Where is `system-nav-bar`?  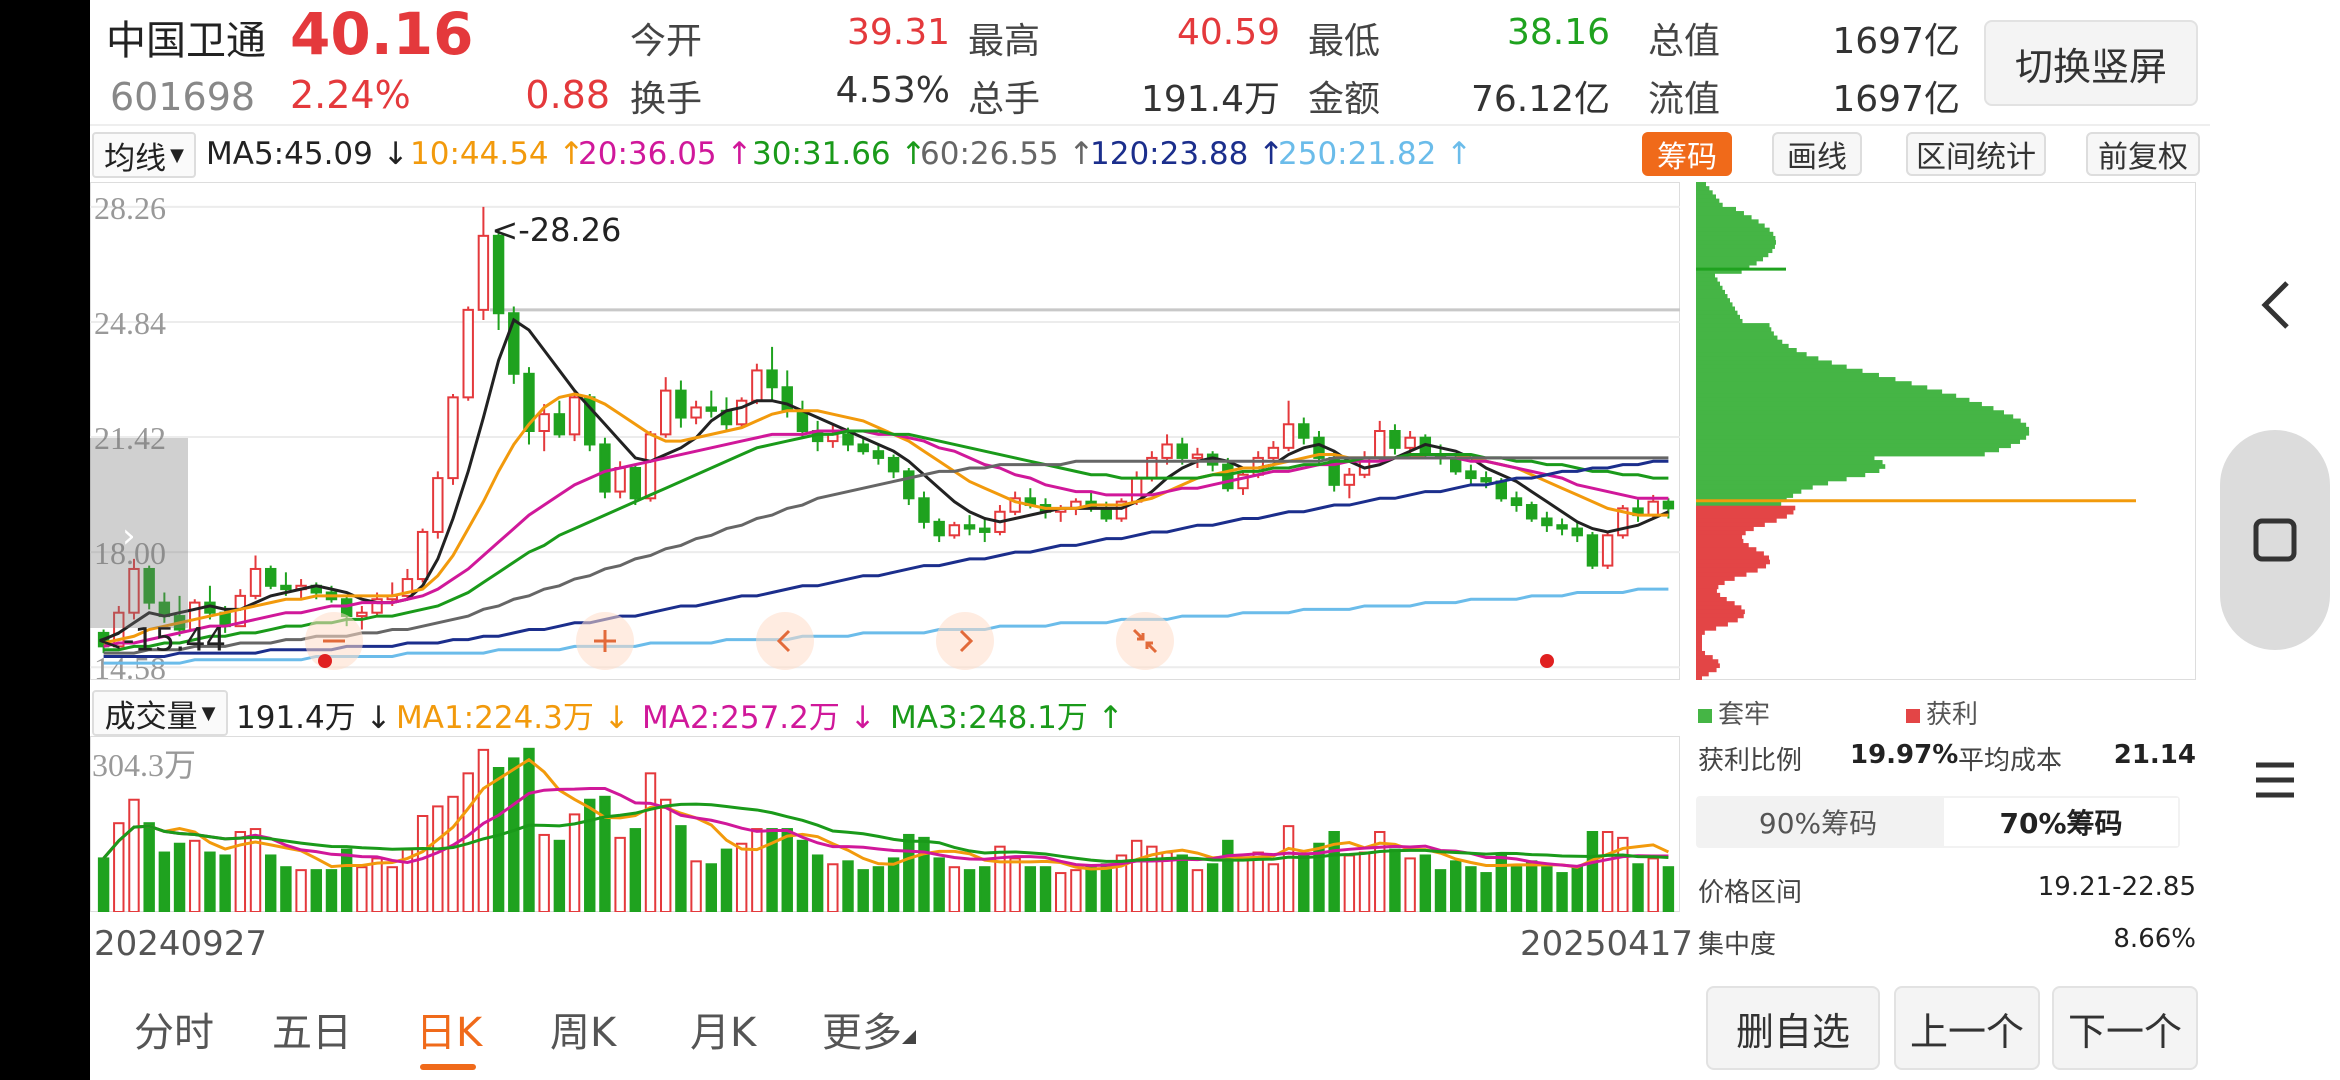
system-nav-bar is located at coordinates (2275, 540).